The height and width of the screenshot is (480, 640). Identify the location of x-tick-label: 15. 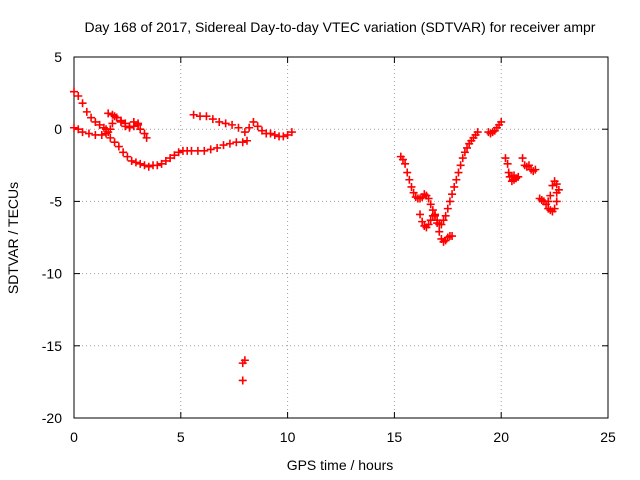
(395, 437).